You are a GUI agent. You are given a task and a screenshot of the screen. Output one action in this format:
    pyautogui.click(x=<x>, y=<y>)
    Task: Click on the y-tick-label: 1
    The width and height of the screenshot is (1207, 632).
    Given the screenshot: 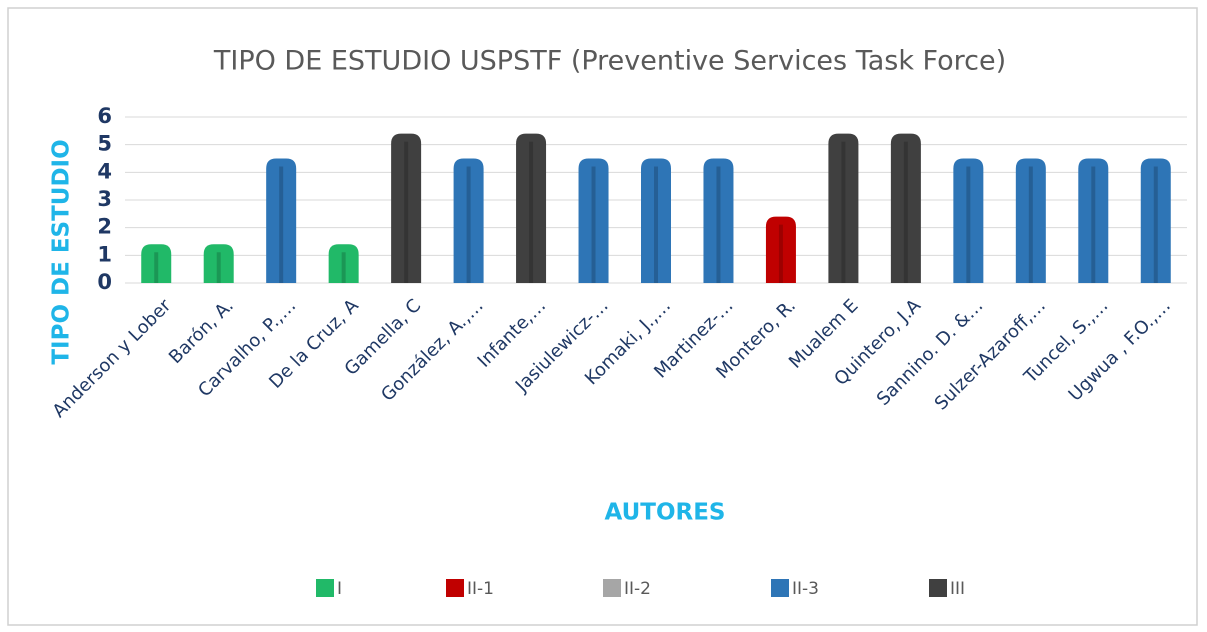 What is the action you would take?
    pyautogui.click(x=104, y=254)
    